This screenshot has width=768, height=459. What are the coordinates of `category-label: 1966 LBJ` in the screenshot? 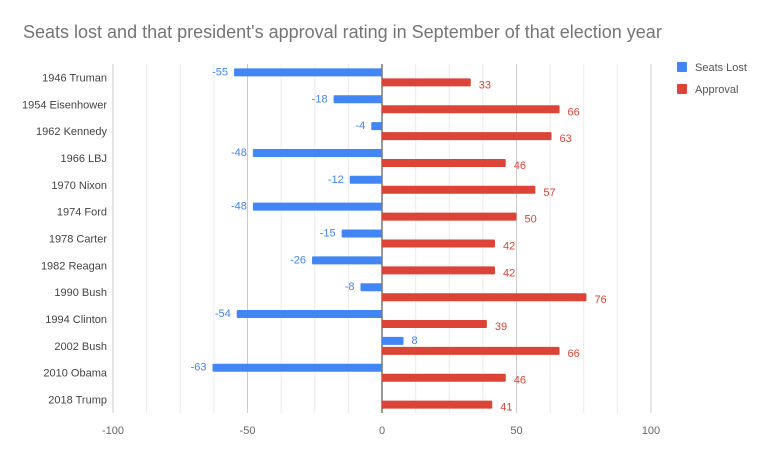 It's located at (84, 159).